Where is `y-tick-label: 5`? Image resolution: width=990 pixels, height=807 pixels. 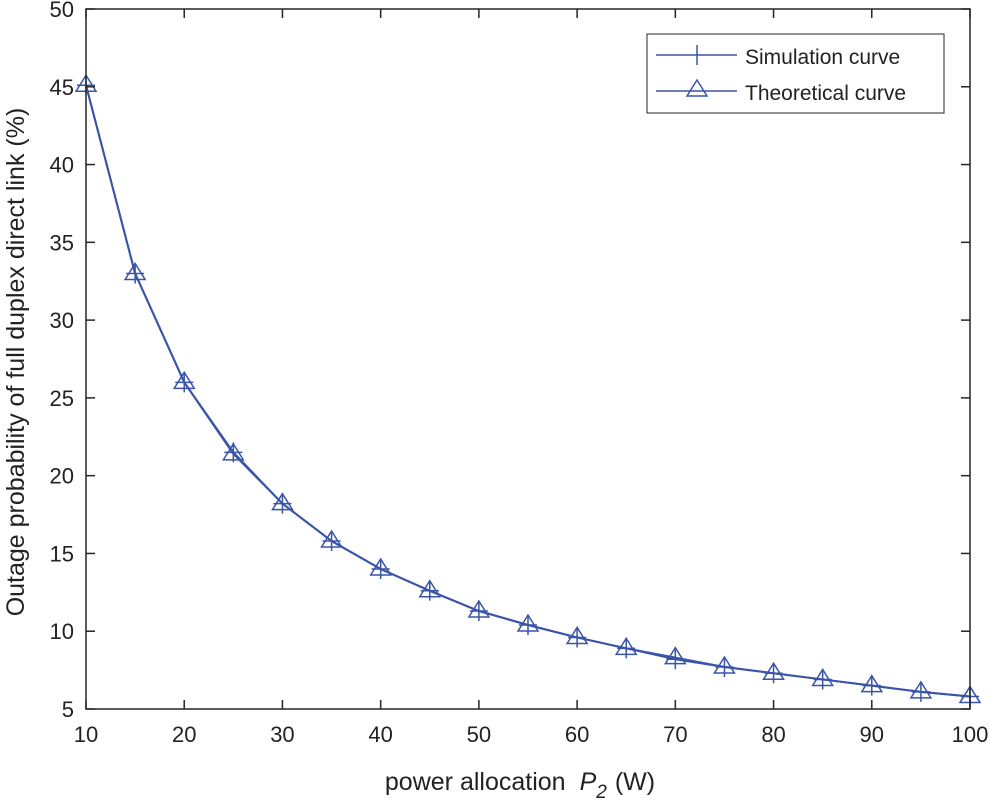
y-tick-label: 5 is located at coordinates (68, 709).